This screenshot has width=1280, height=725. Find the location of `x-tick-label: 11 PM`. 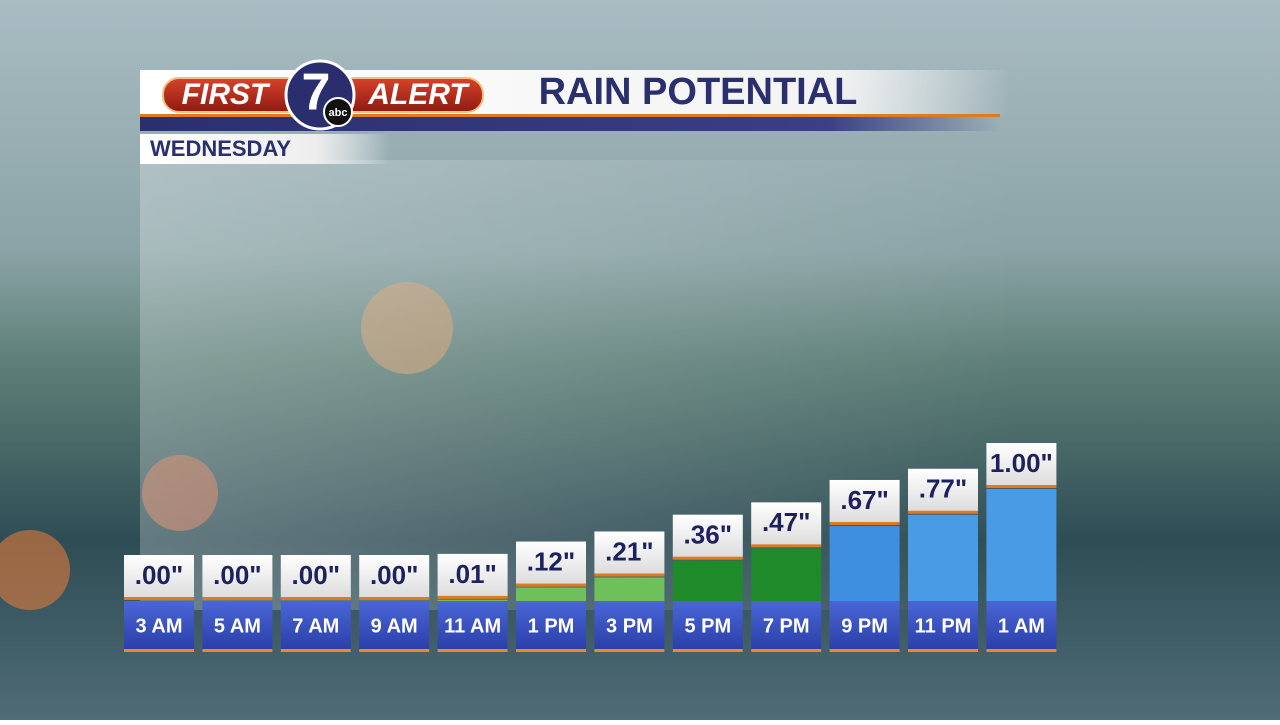

x-tick-label: 11 PM is located at coordinates (943, 626).